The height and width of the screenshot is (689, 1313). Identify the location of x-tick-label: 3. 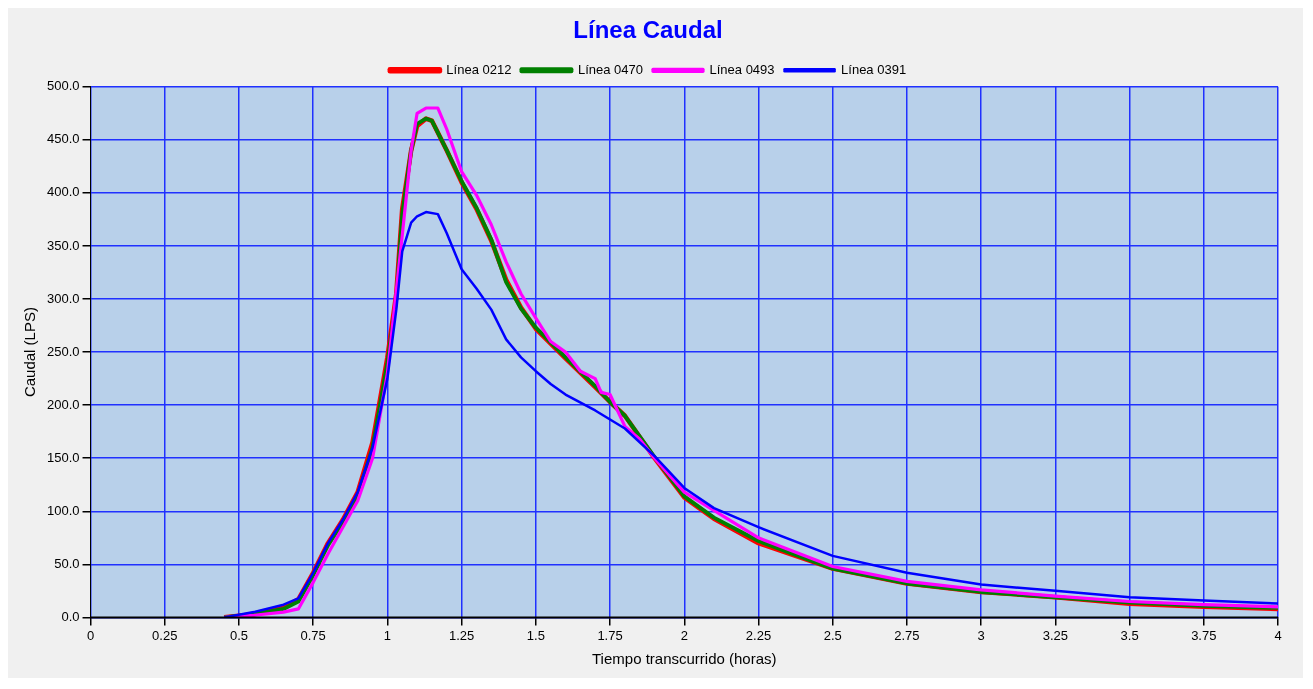
(981, 635).